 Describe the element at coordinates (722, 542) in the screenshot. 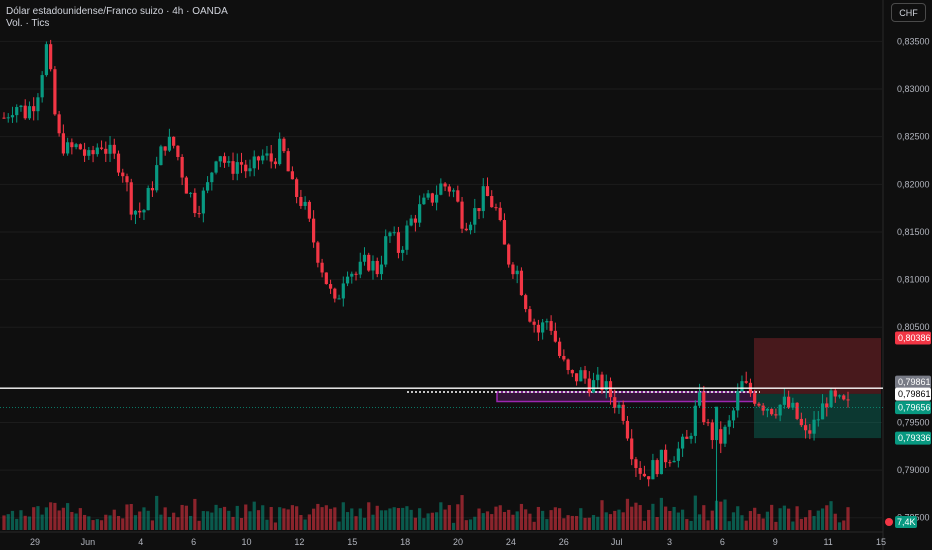

I see `x-tick-label: 6` at that location.